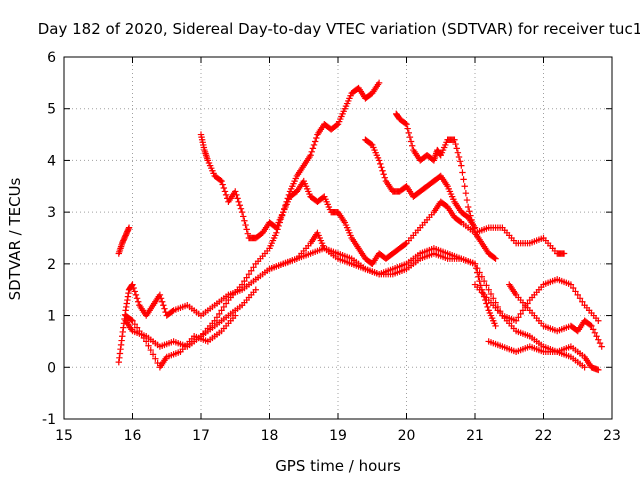 This screenshot has width=640, height=480. Describe the element at coordinates (338, 466) in the screenshot. I see `x-axis-label: GPS time / hours` at that location.